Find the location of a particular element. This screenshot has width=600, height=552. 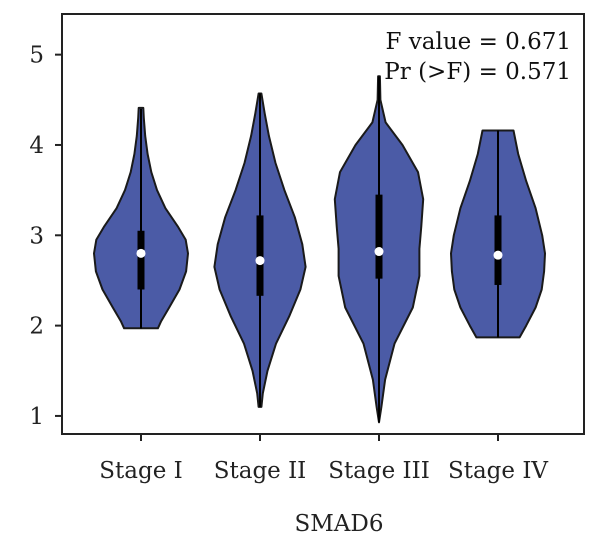

x-tick-label: Stage IV is located at coordinates (498, 471).